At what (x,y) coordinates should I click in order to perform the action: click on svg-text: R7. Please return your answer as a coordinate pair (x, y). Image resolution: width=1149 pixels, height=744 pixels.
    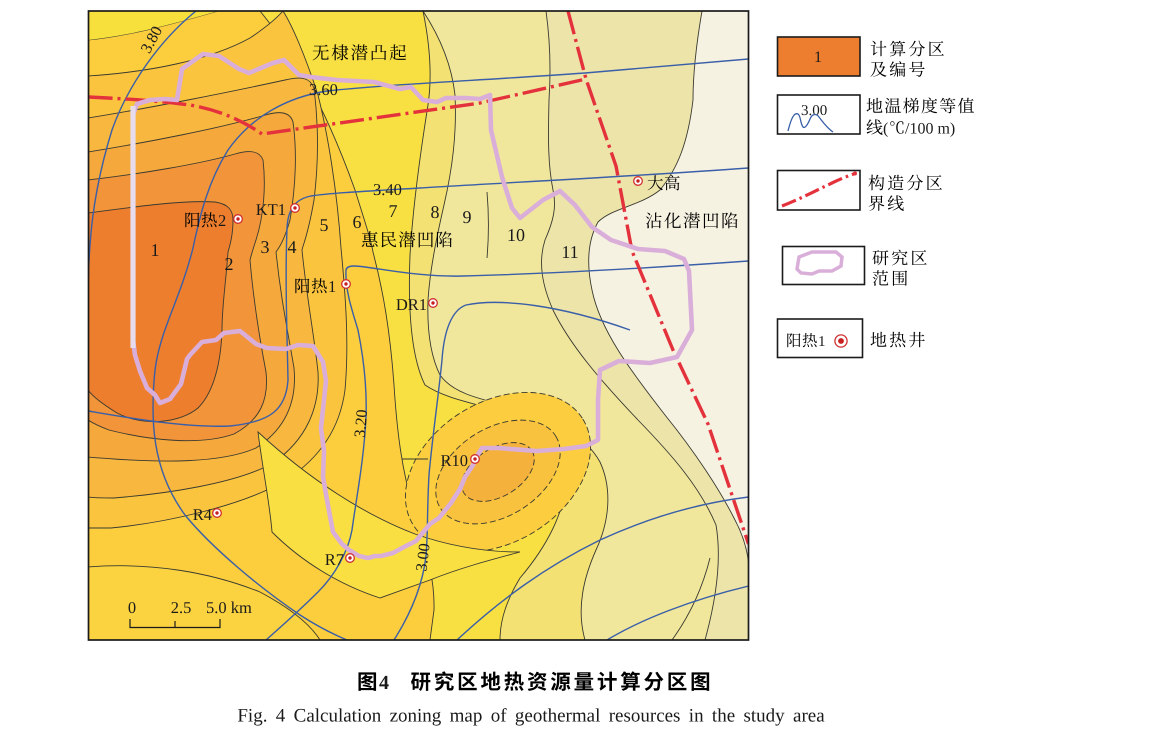
    Looking at the image, I should click on (334, 559).